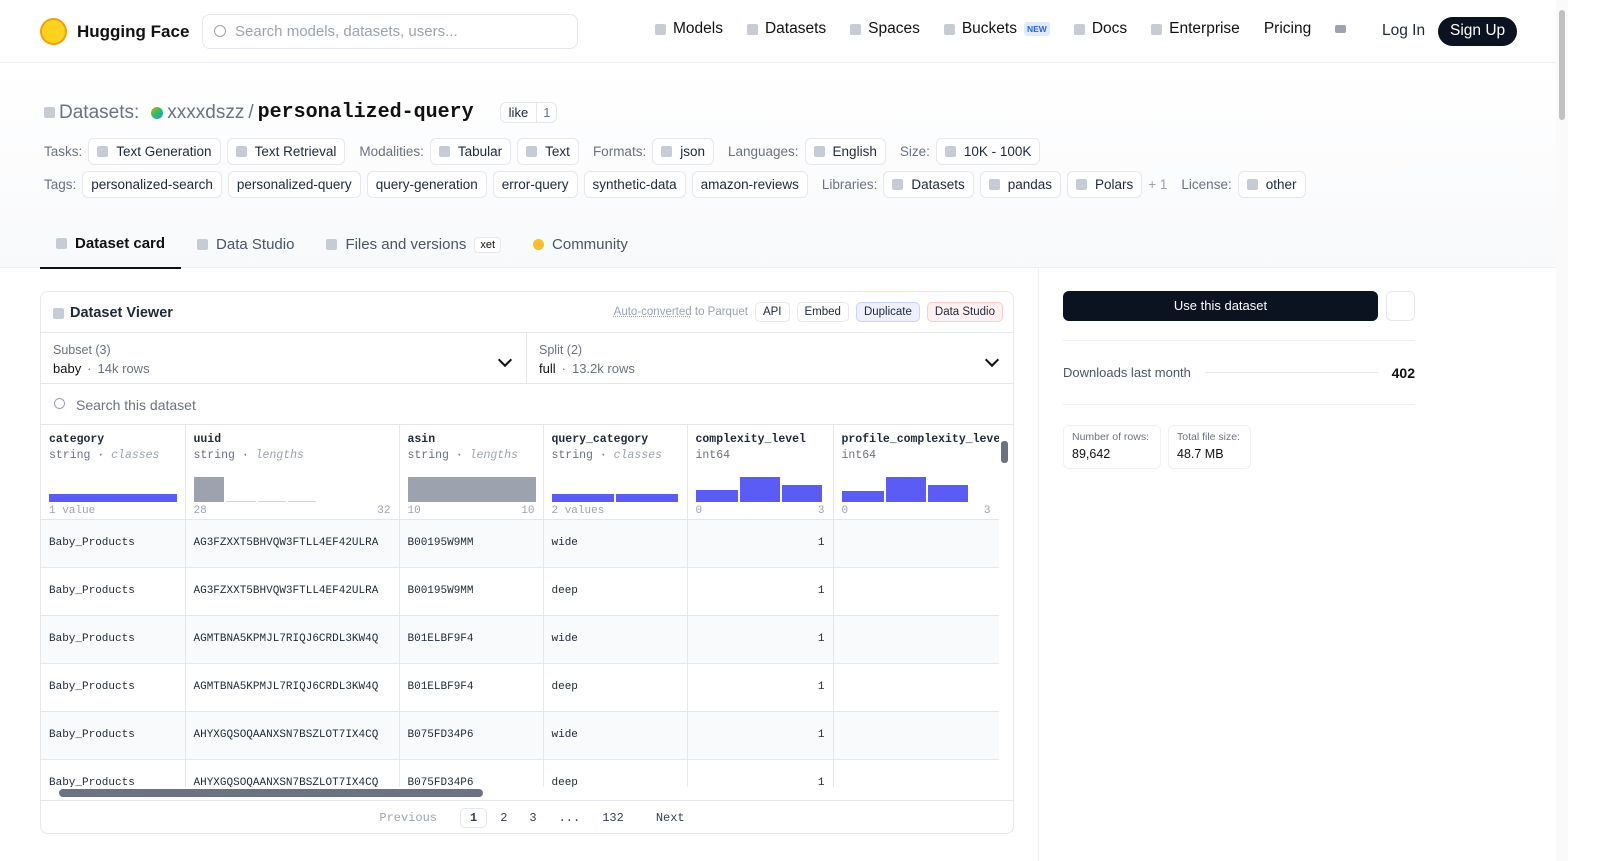  I want to click on use-dataset: Use this dataset, so click(1220, 306).